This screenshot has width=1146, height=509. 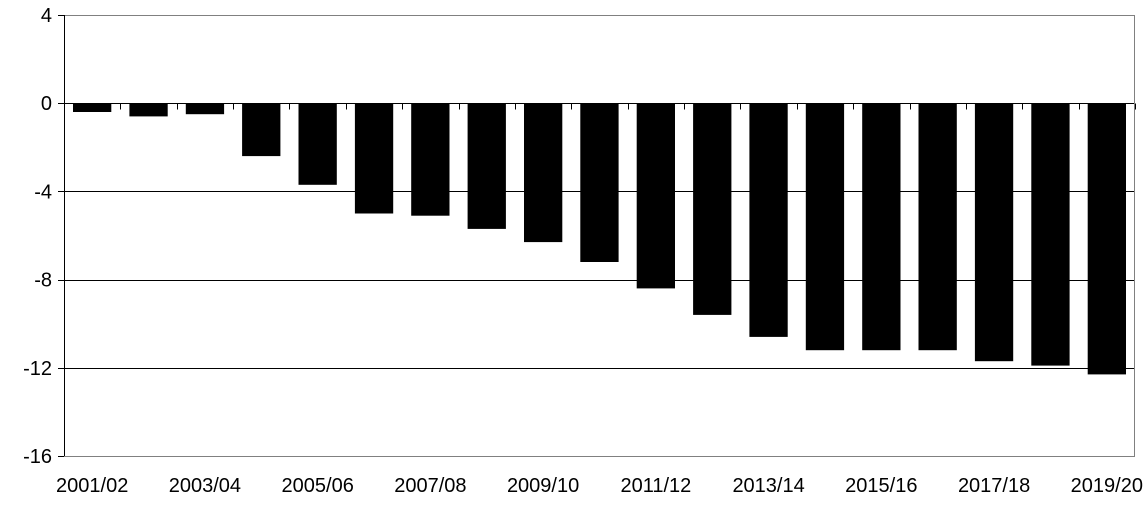 What do you see at coordinates (43, 281) in the screenshot?
I see `y-tick-label: -8` at bounding box center [43, 281].